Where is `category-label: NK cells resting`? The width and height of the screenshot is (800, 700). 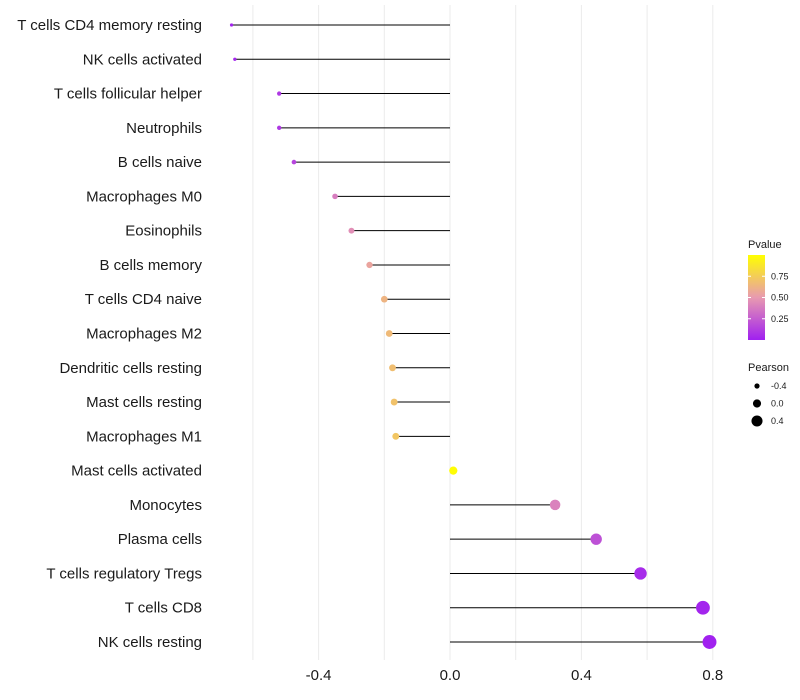
category-label: NK cells resting is located at coordinates (150, 642).